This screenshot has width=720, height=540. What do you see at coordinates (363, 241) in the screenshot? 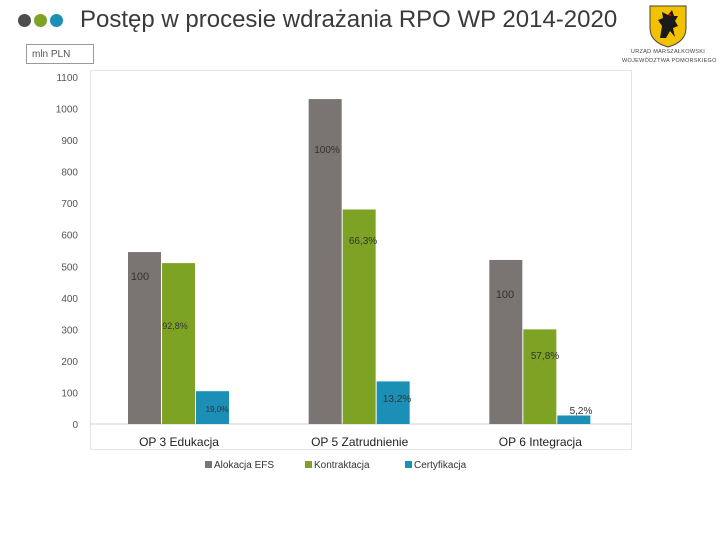
I see `data-label: 66,3%` at bounding box center [363, 241].